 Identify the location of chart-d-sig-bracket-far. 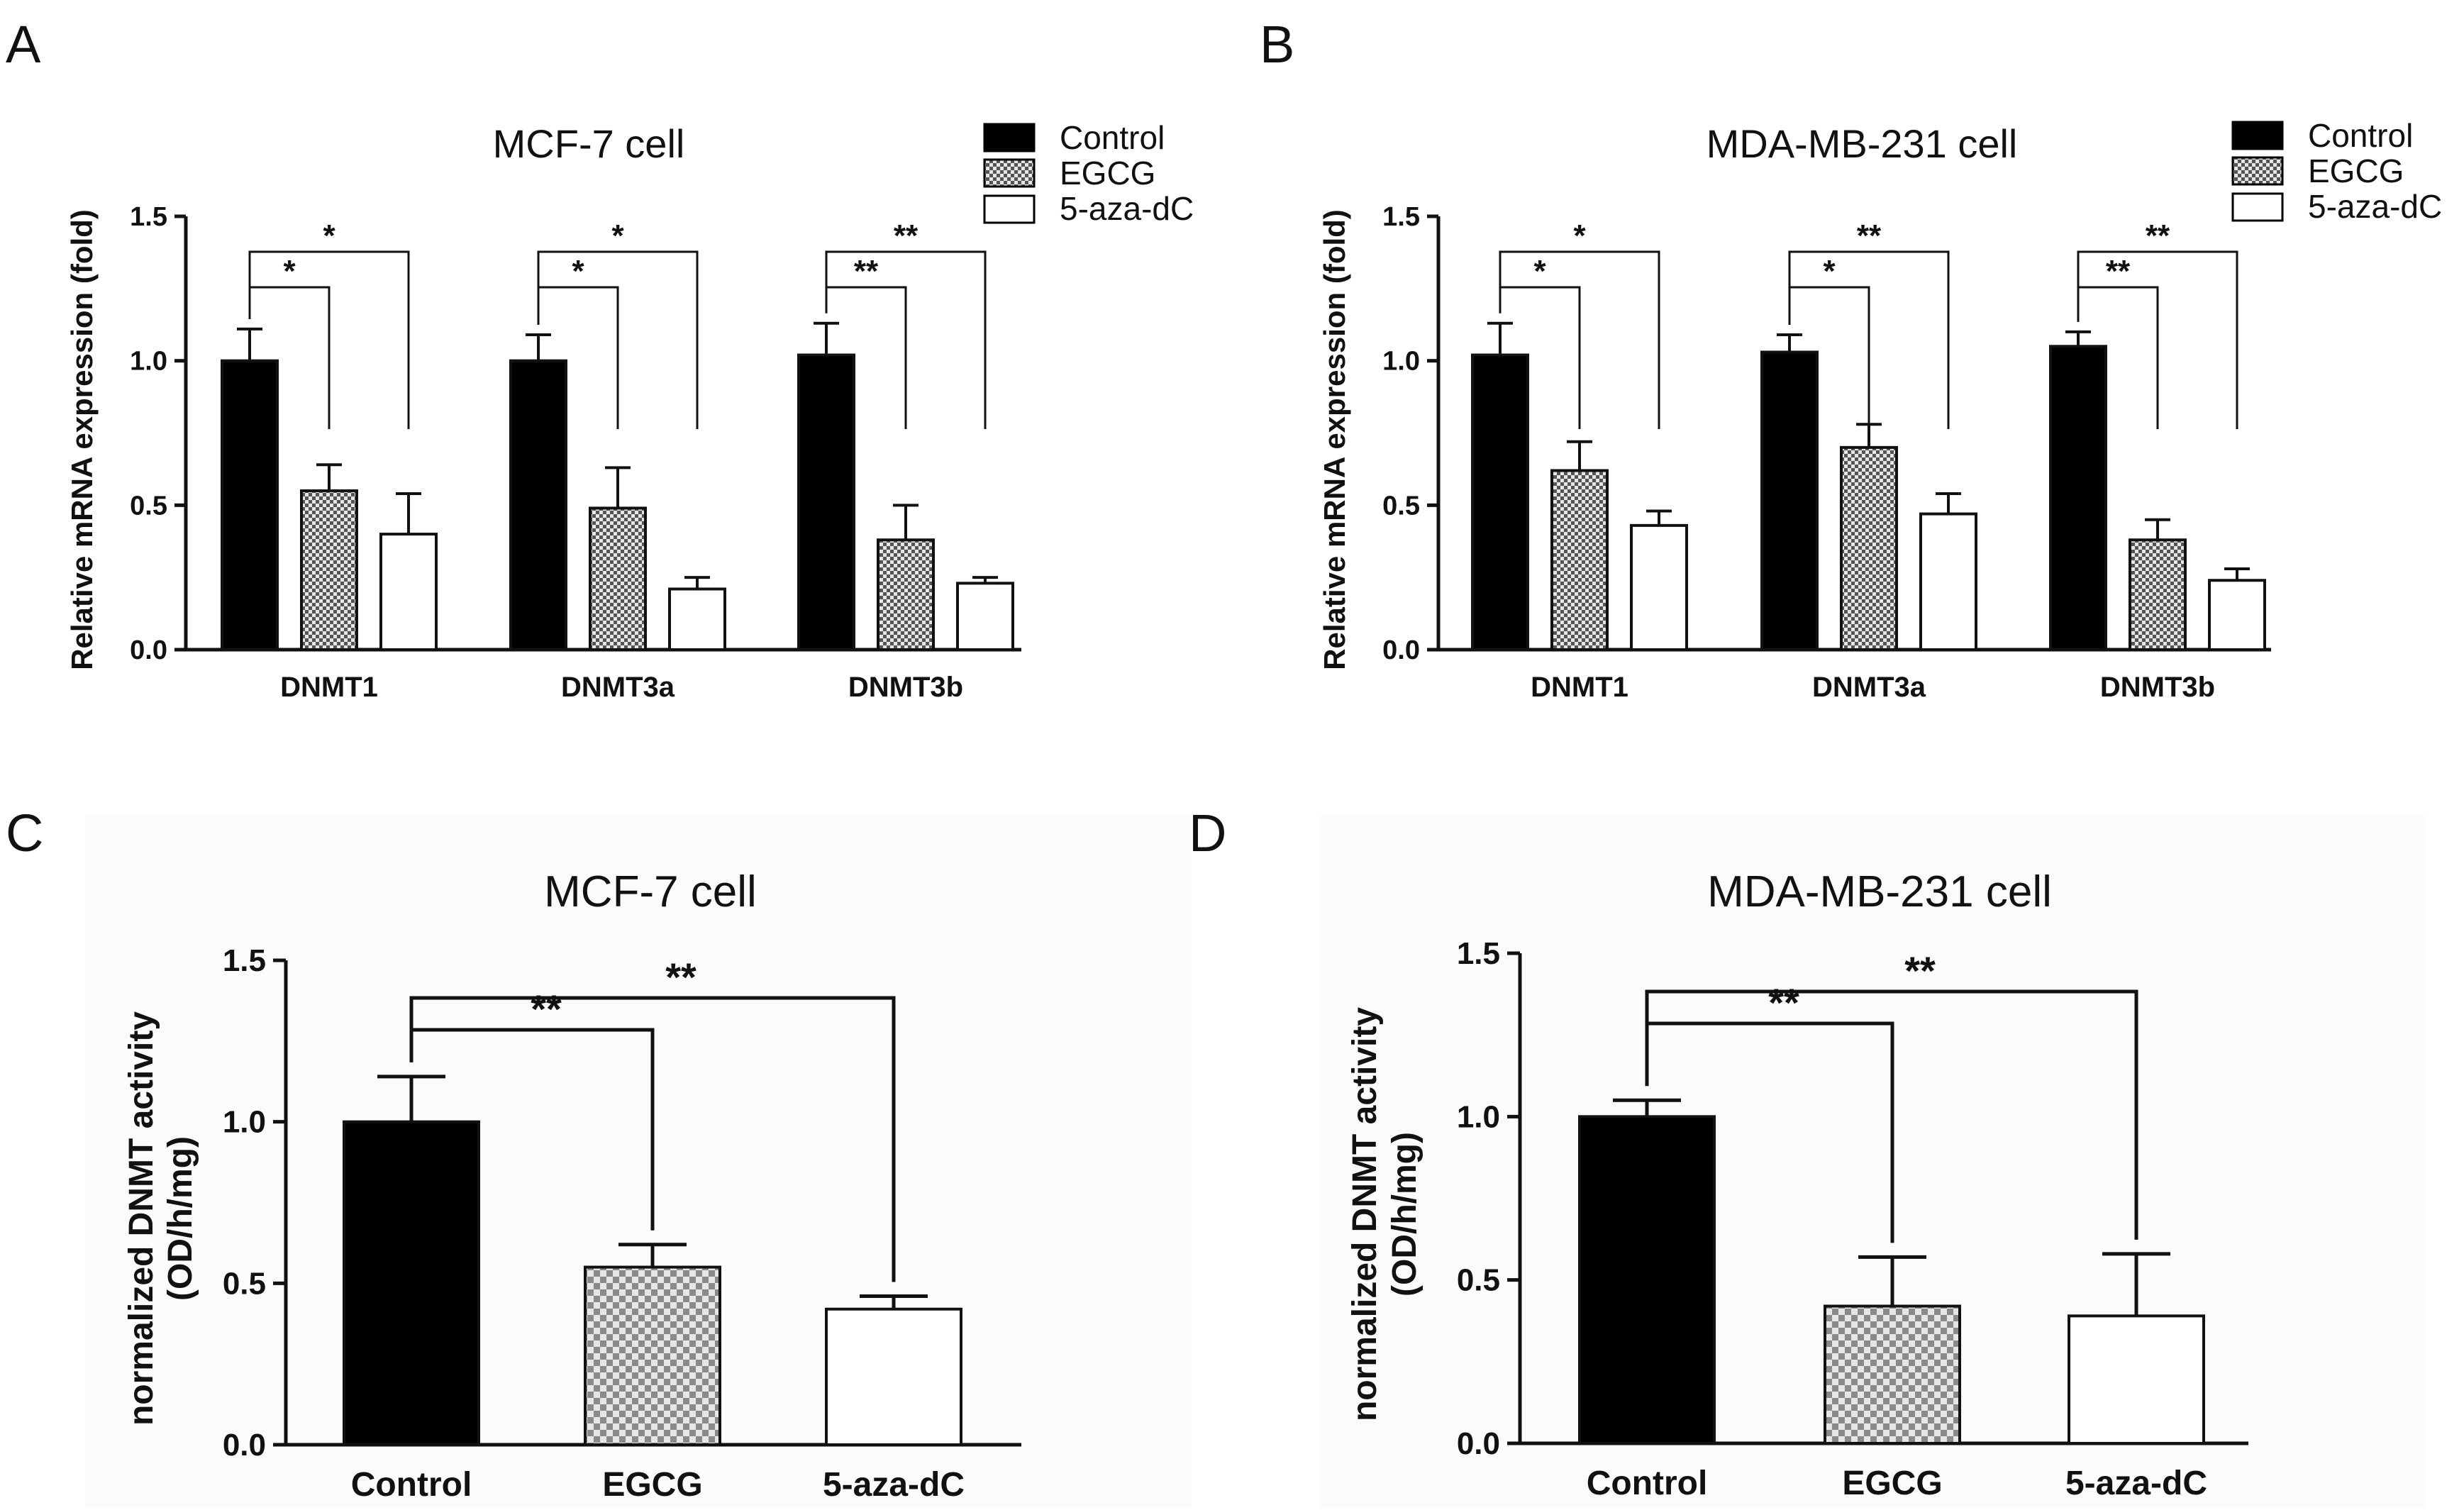
(1891, 1114).